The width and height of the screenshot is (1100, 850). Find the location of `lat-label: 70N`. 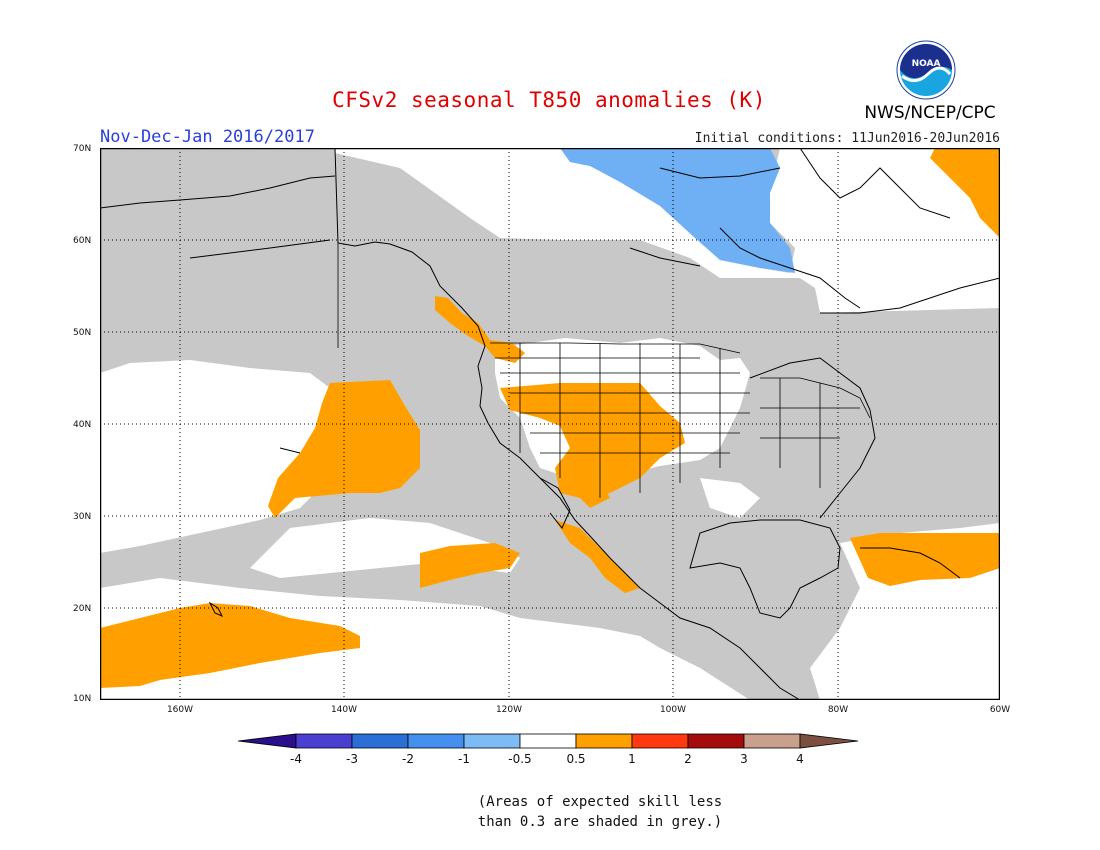

lat-label: 70N is located at coordinates (82, 149).